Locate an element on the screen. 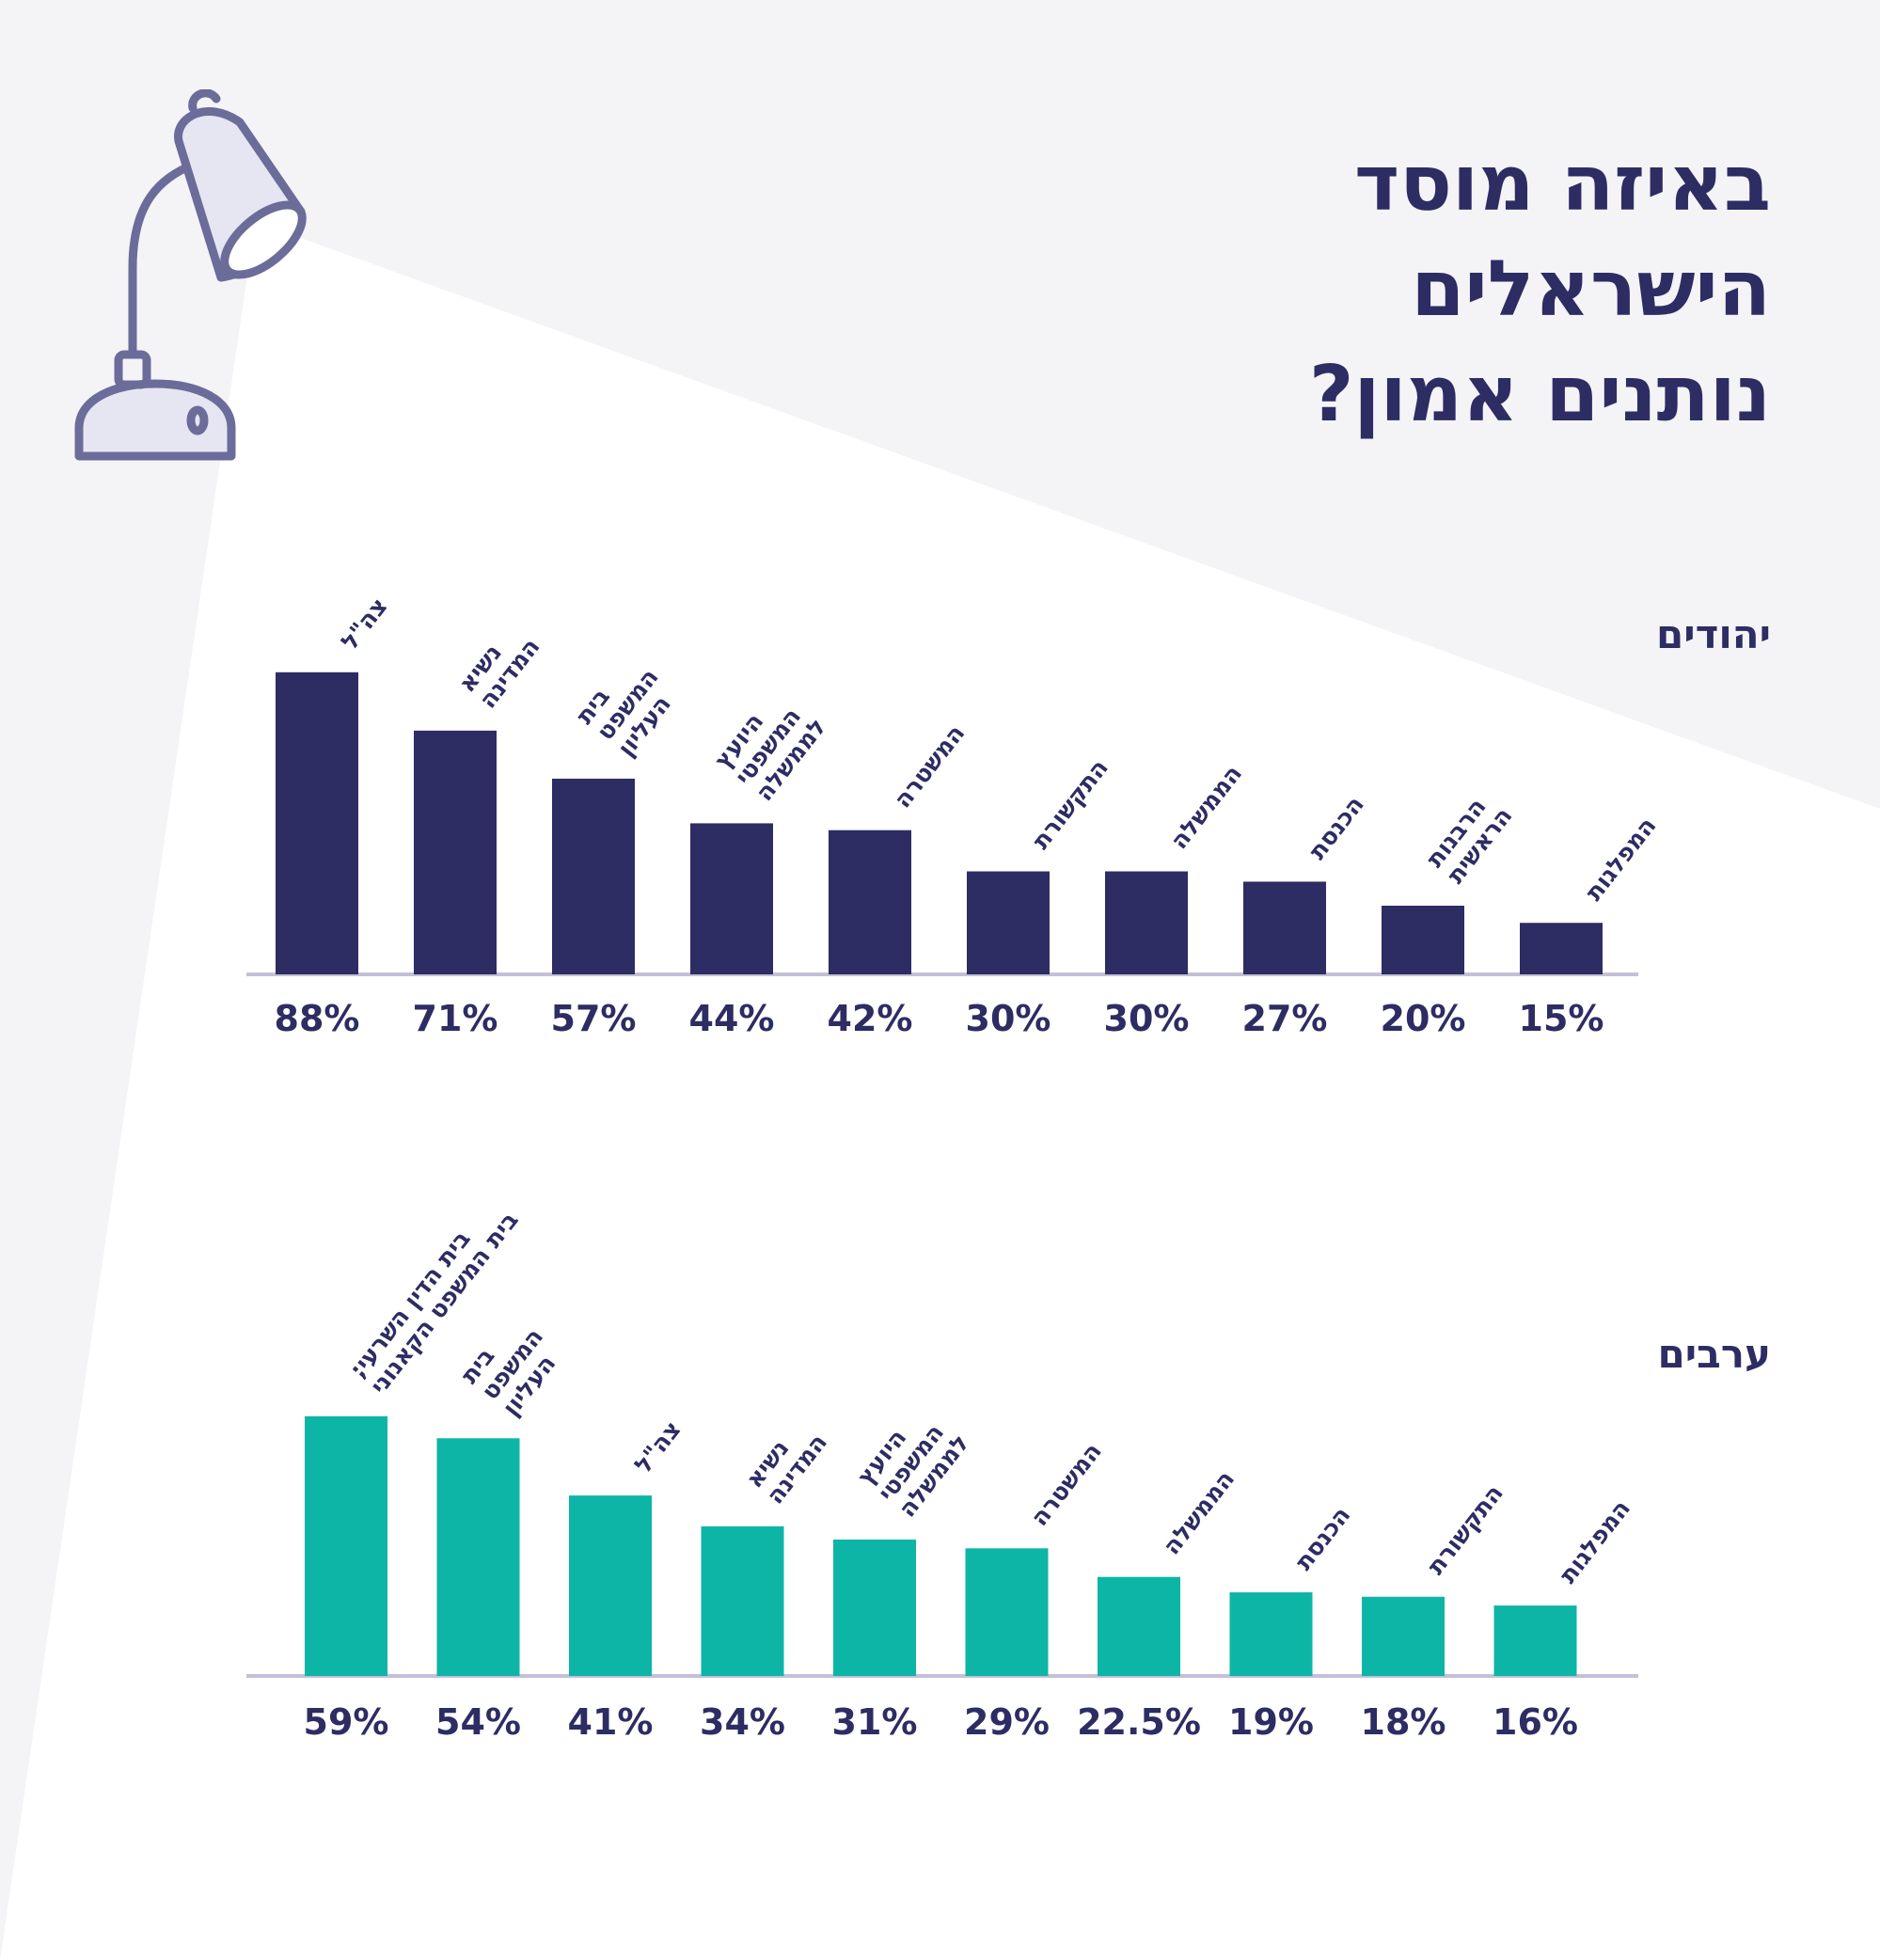 This screenshot has height=1960, width=1880. title-line: באיזה מוסד is located at coordinates (1563, 184).